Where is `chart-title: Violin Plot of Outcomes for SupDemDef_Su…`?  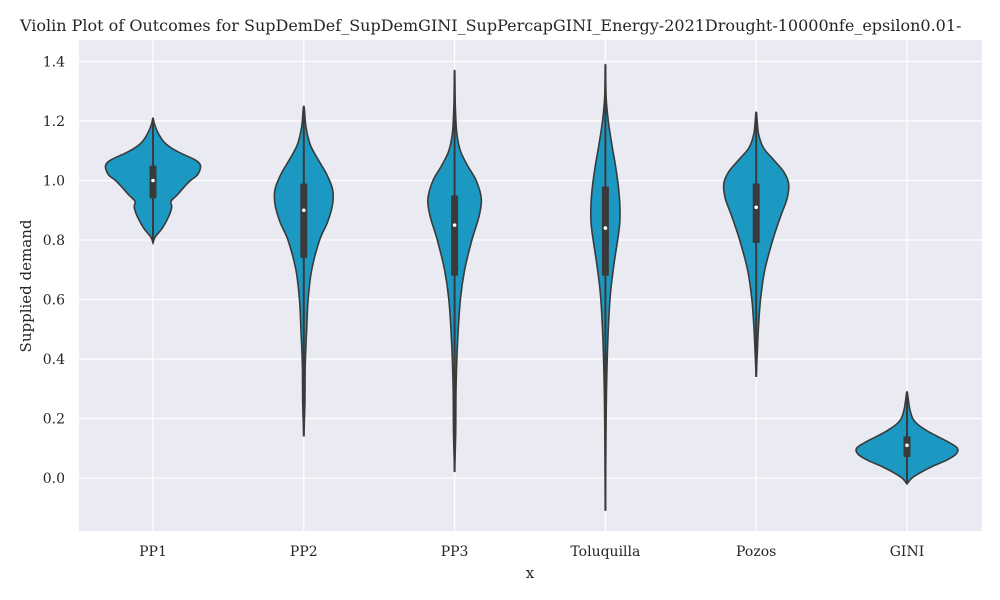
chart-title: Violin Plot of Outcomes for SupDemDef_Su… is located at coordinates (490, 25).